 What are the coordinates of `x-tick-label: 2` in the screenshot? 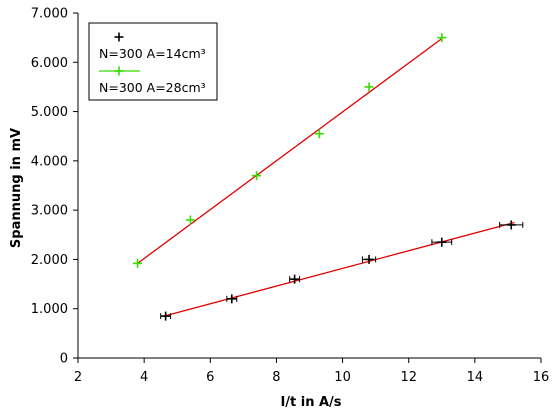 It's located at (78, 377).